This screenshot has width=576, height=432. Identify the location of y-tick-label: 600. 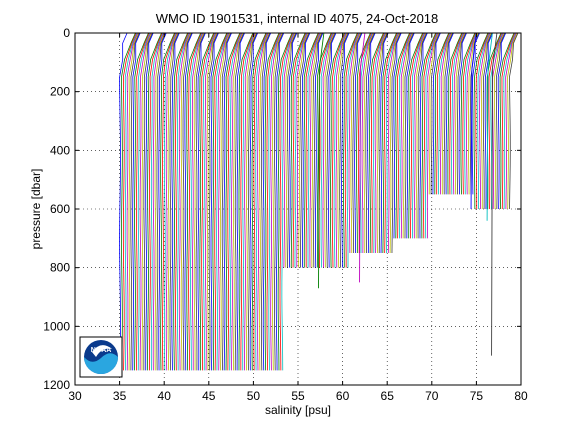
(60, 209).